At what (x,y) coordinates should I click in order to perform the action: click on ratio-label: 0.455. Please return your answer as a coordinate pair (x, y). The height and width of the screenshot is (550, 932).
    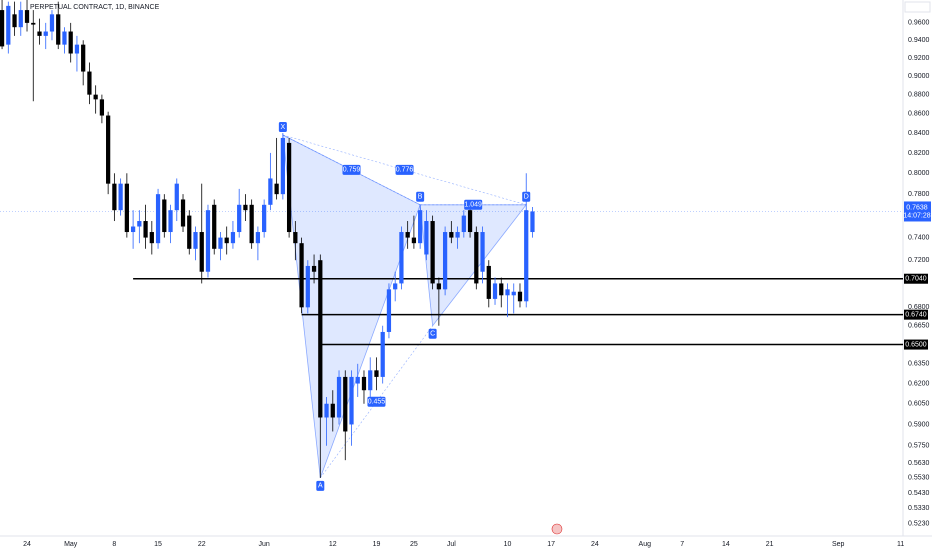
    Looking at the image, I should click on (377, 402).